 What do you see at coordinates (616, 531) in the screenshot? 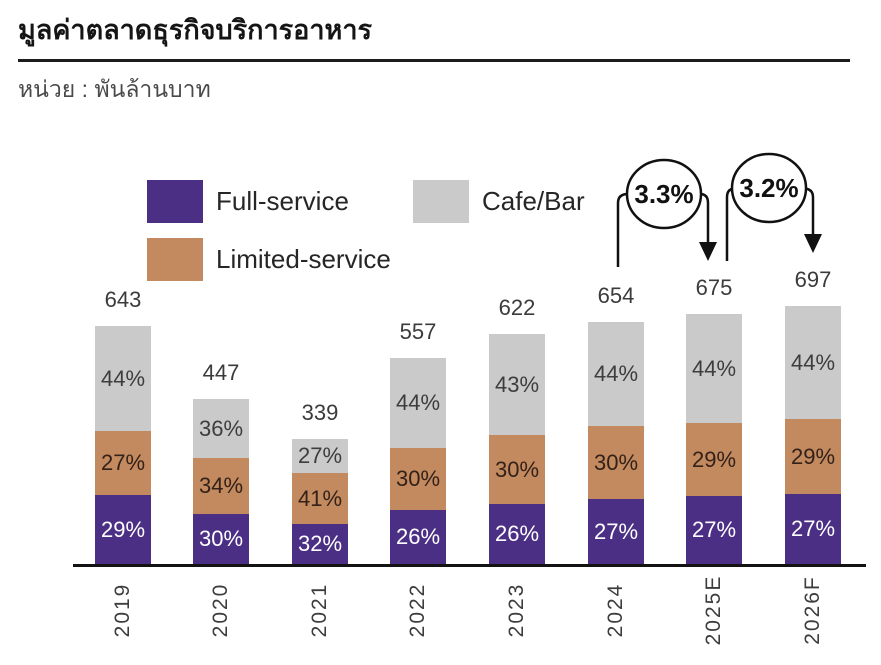
I see `bar-segment-full-service-2024: 27%` at bounding box center [616, 531].